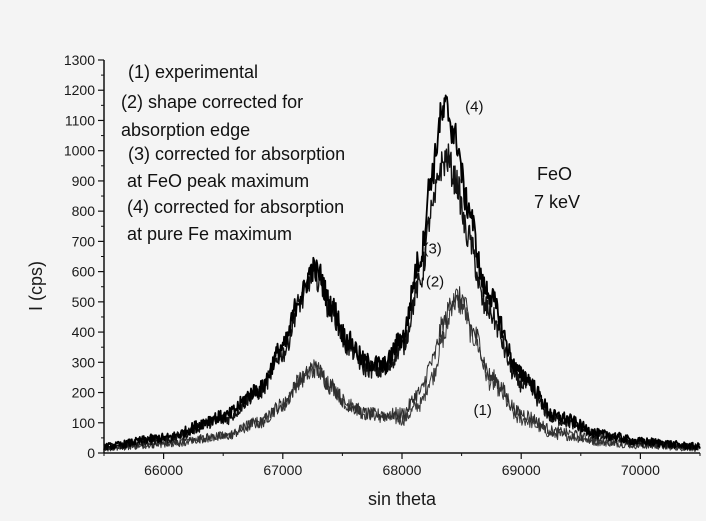 This screenshot has height=521, width=706. What do you see at coordinates (209, 234) in the screenshot?
I see `legend-line-7: at pure Fe maximum` at bounding box center [209, 234].